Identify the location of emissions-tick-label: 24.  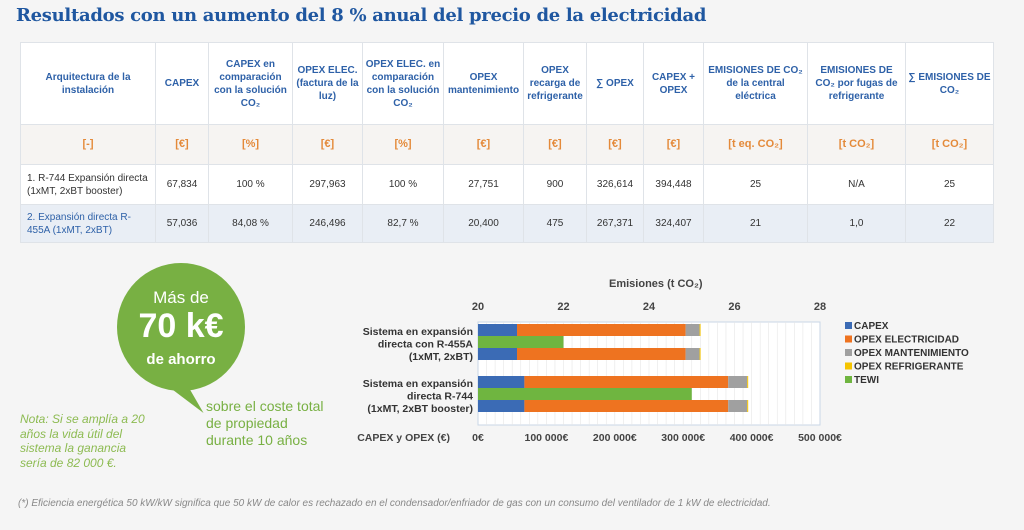
(649, 307).